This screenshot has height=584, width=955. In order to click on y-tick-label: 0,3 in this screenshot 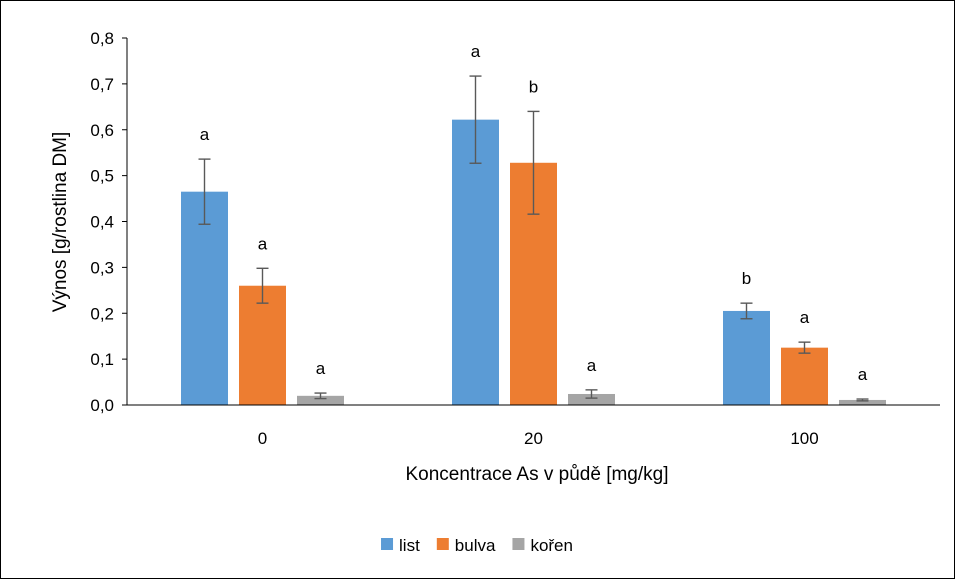, I will do `click(102, 267)`.